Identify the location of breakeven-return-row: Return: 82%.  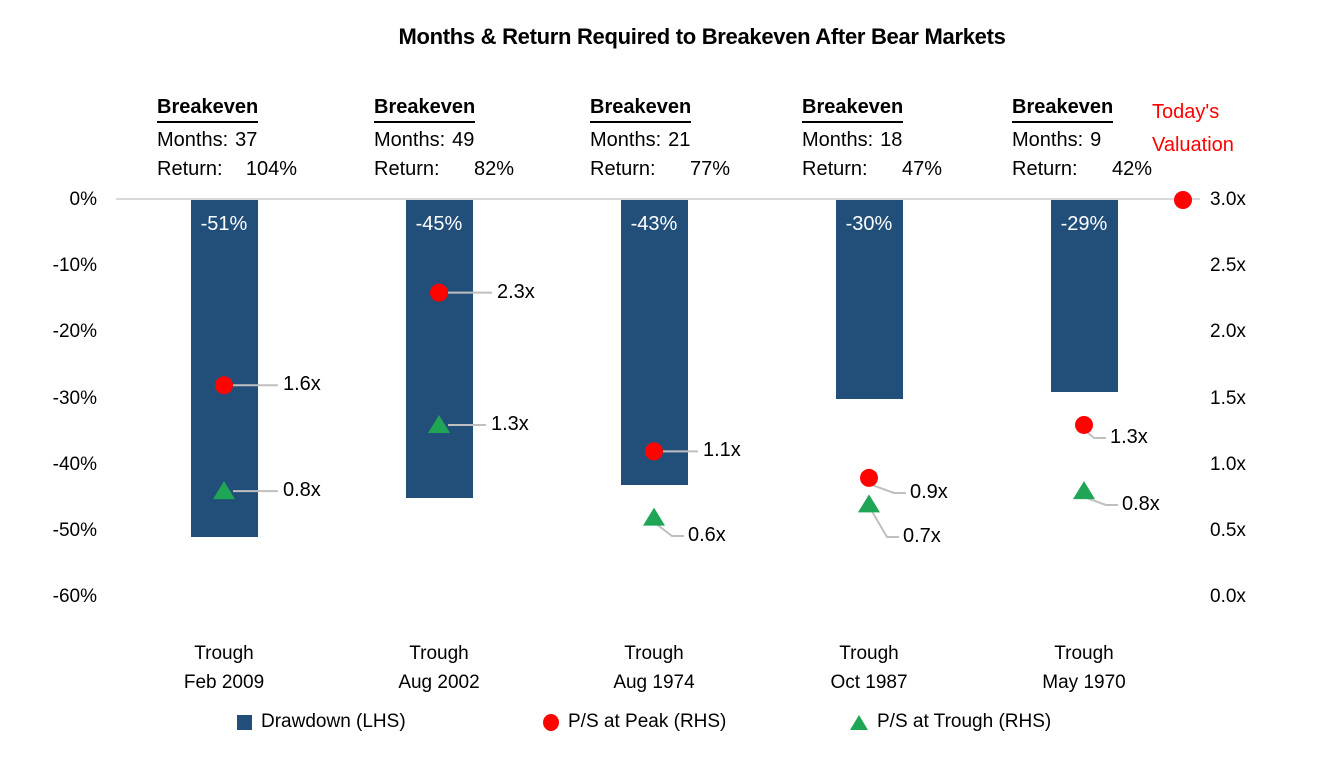
(444, 169).